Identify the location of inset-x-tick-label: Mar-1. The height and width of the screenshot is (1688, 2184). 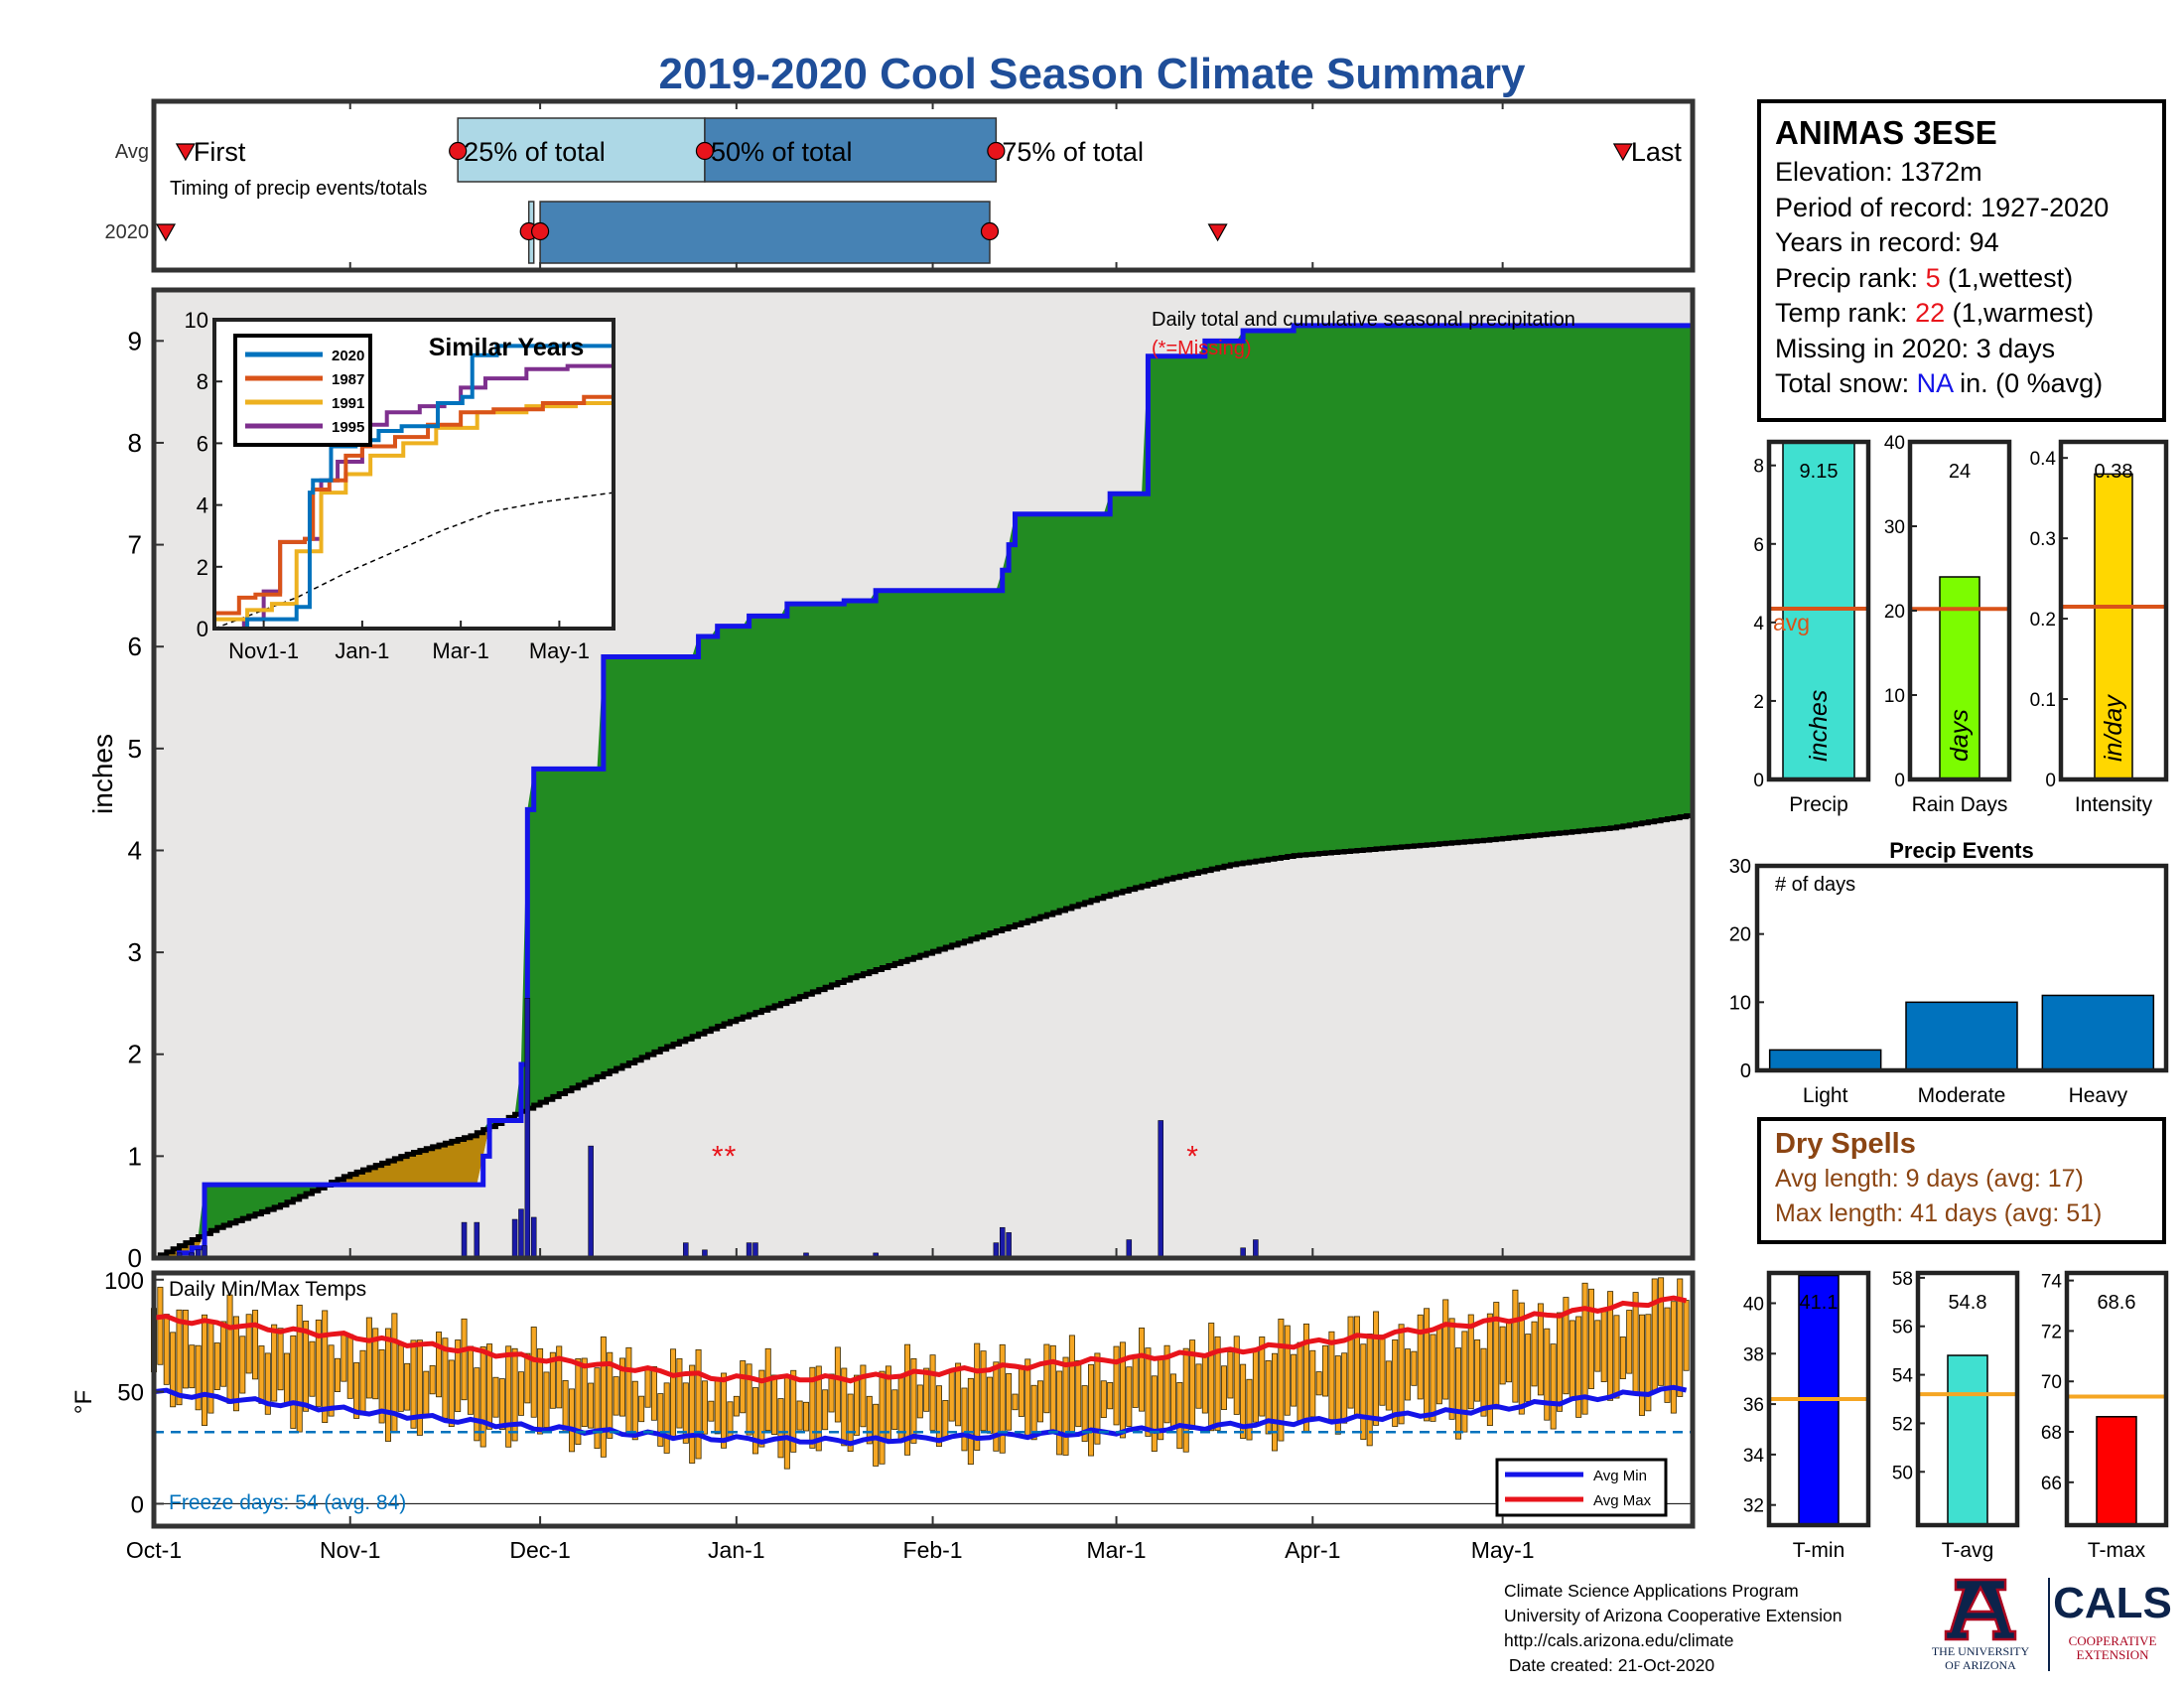
(460, 650).